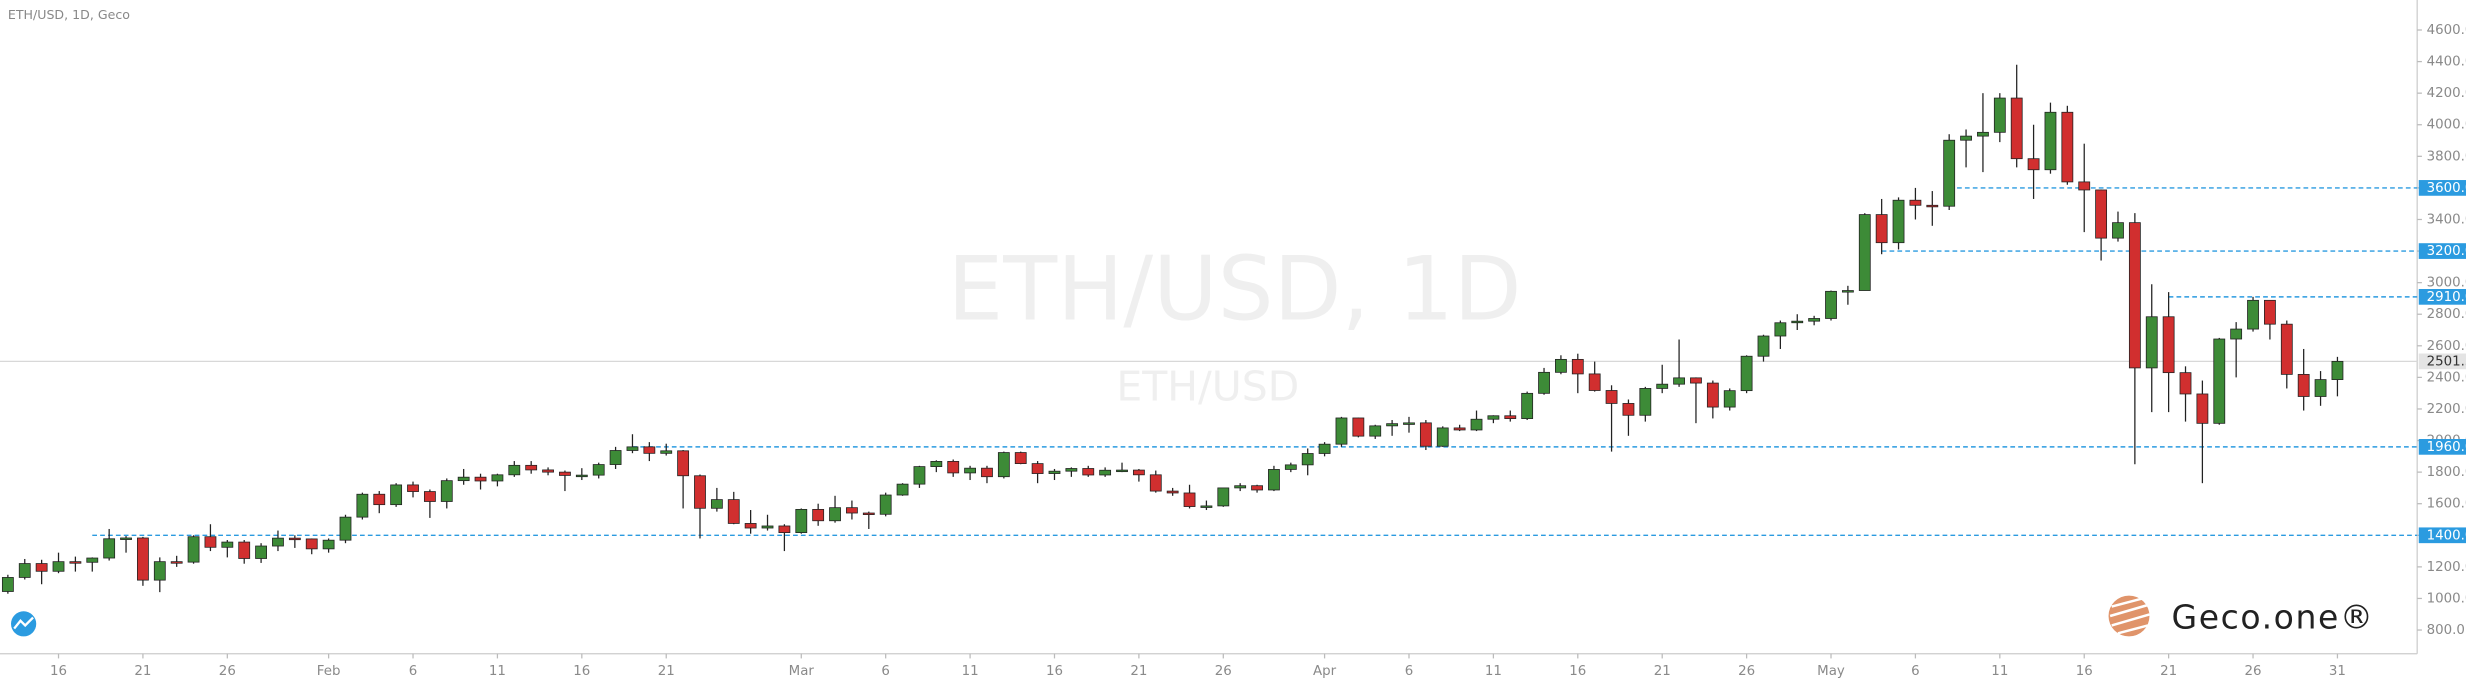 The width and height of the screenshot is (2466, 682). I want to click on y-tick-label: 3800.0, so click(2446, 156).